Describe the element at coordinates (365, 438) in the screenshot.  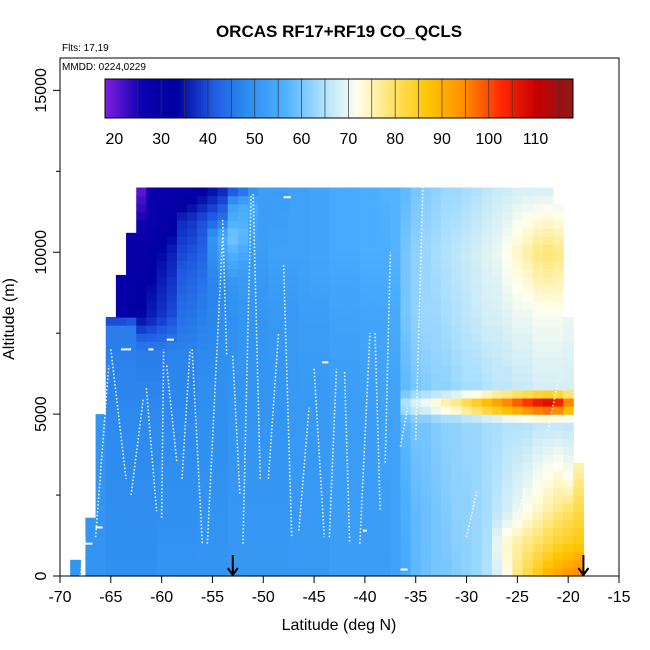
I see `flight-track-segment` at that location.